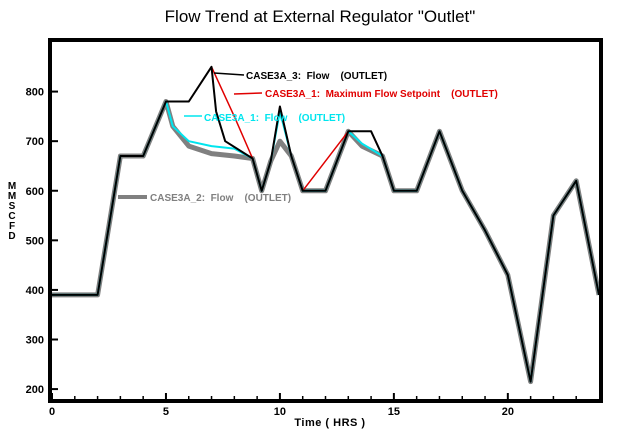 The image size is (640, 439). I want to click on legend-label: CASE3A_3: Flow (OUTLET), so click(316, 76).